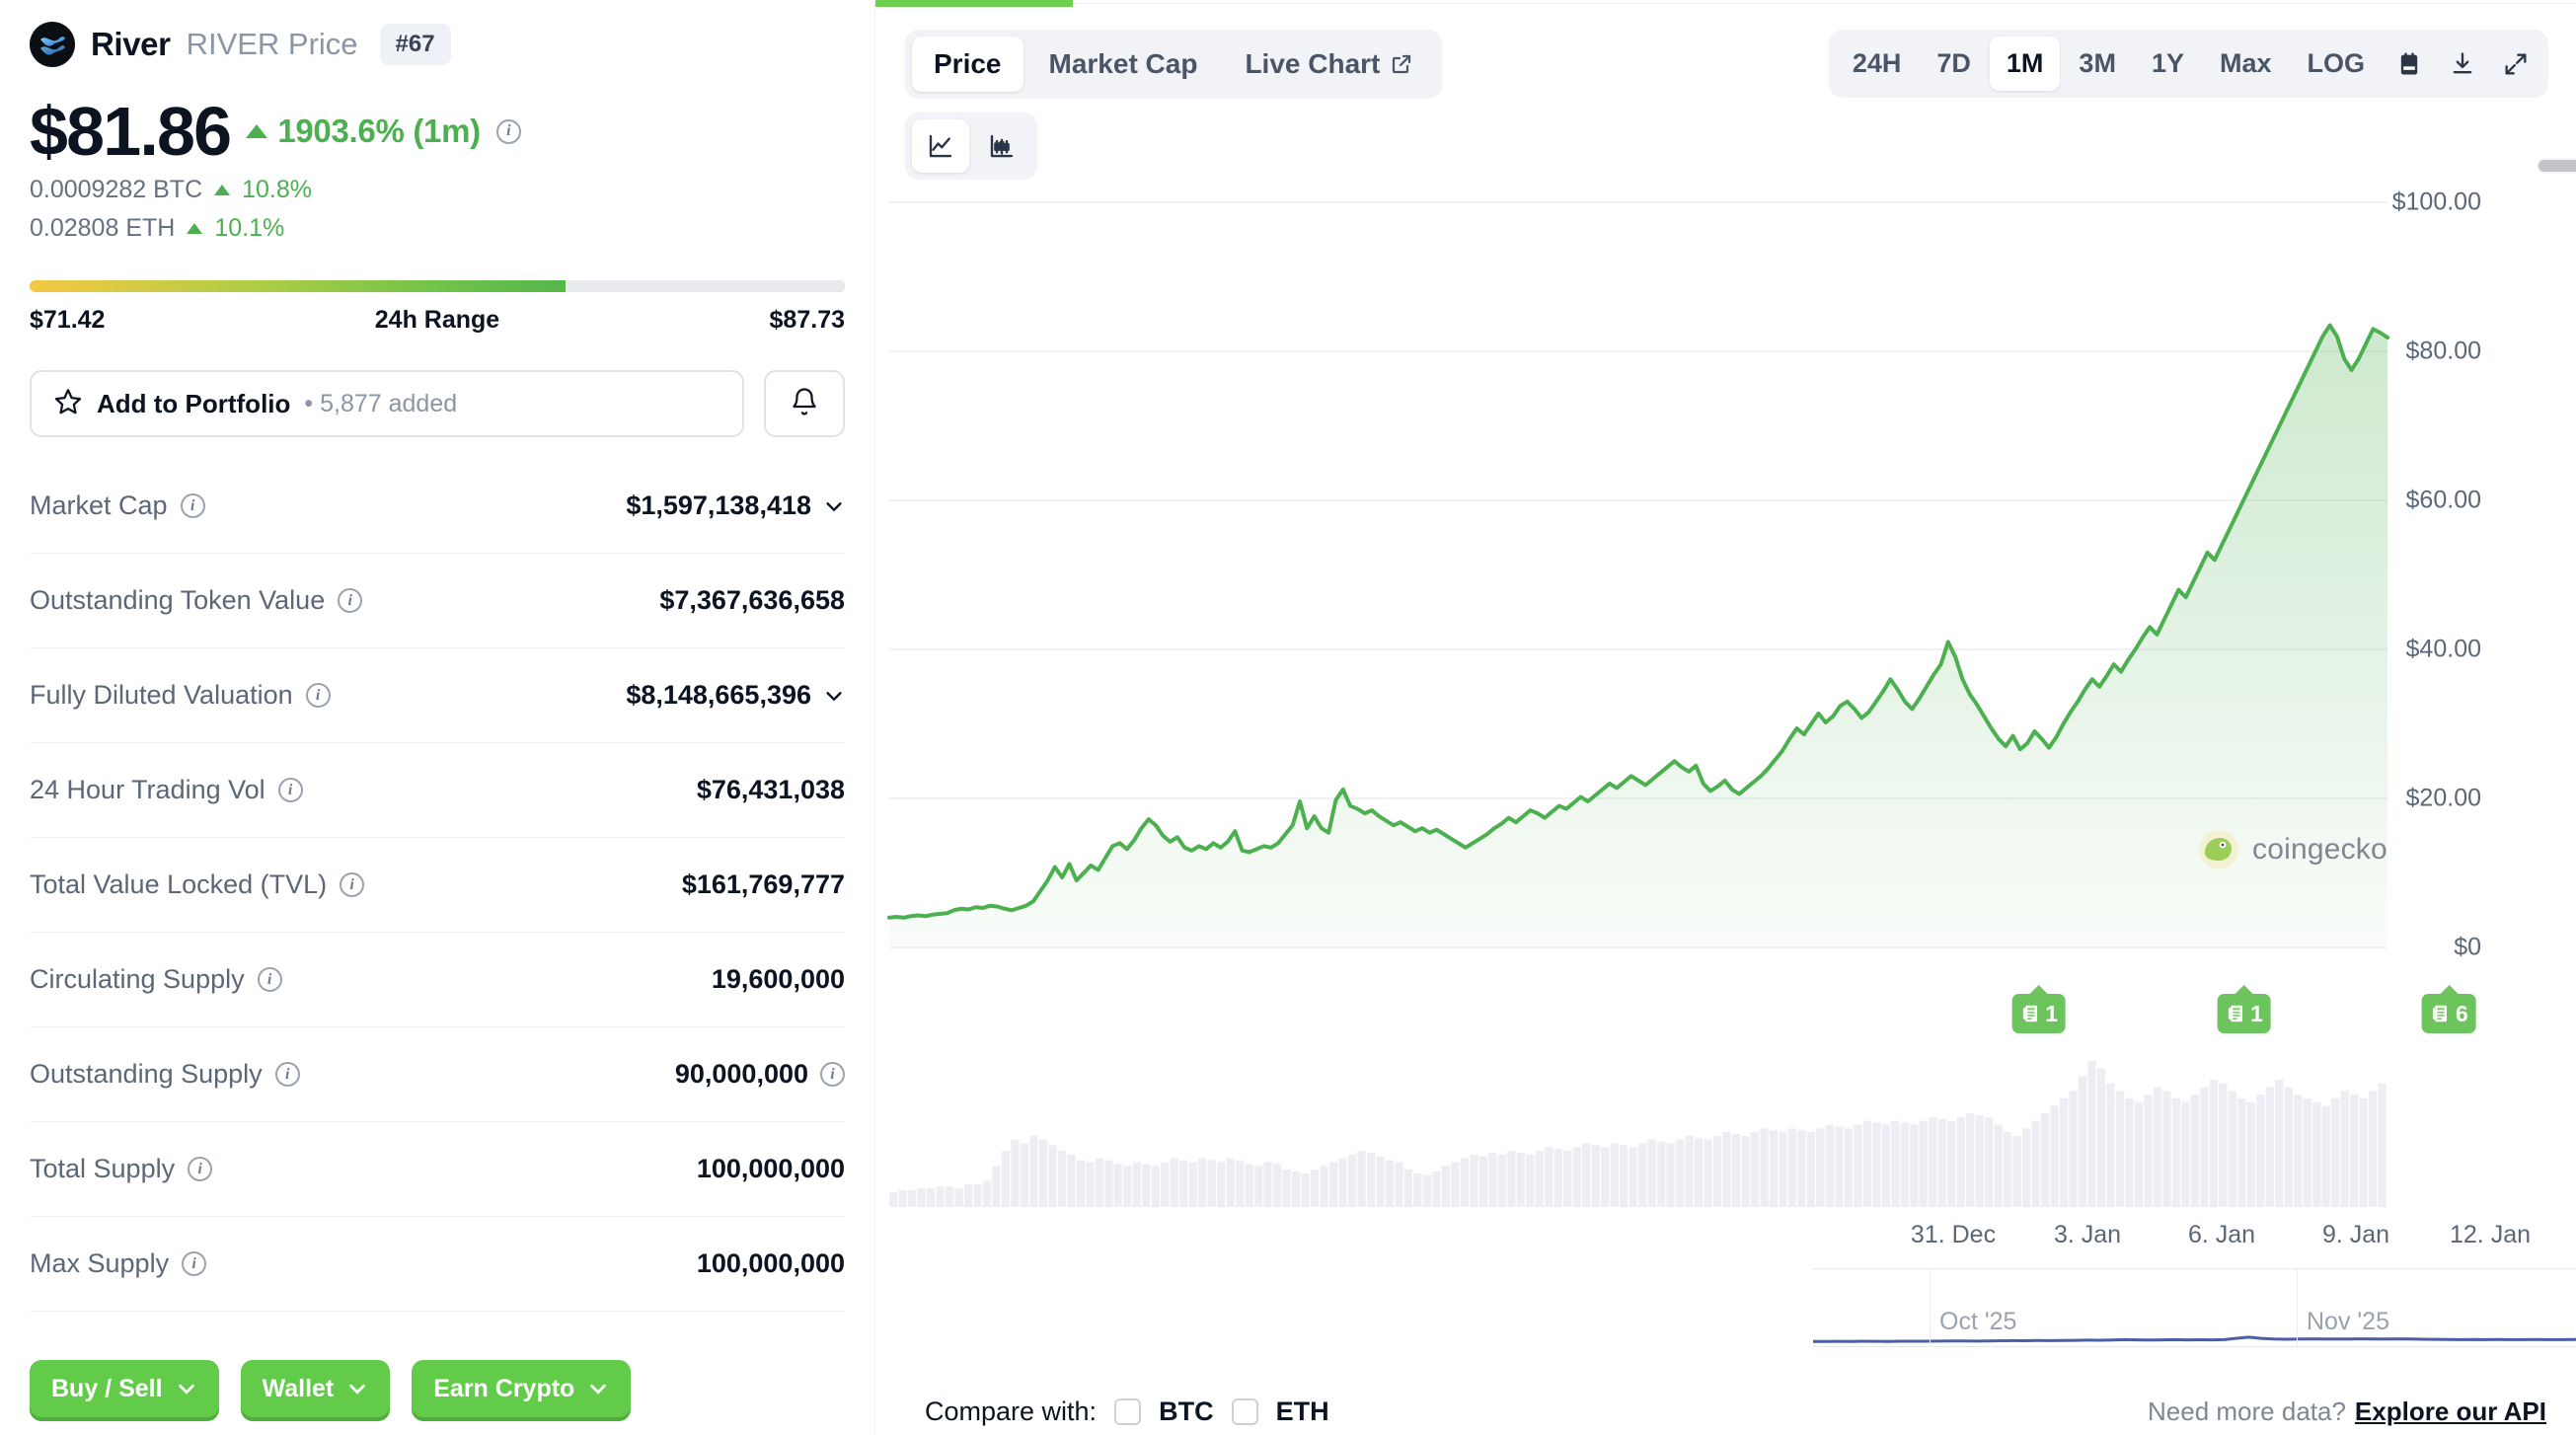 The image size is (2576, 1435). I want to click on stat-label: Total Value Locked (TVL), so click(179, 884).